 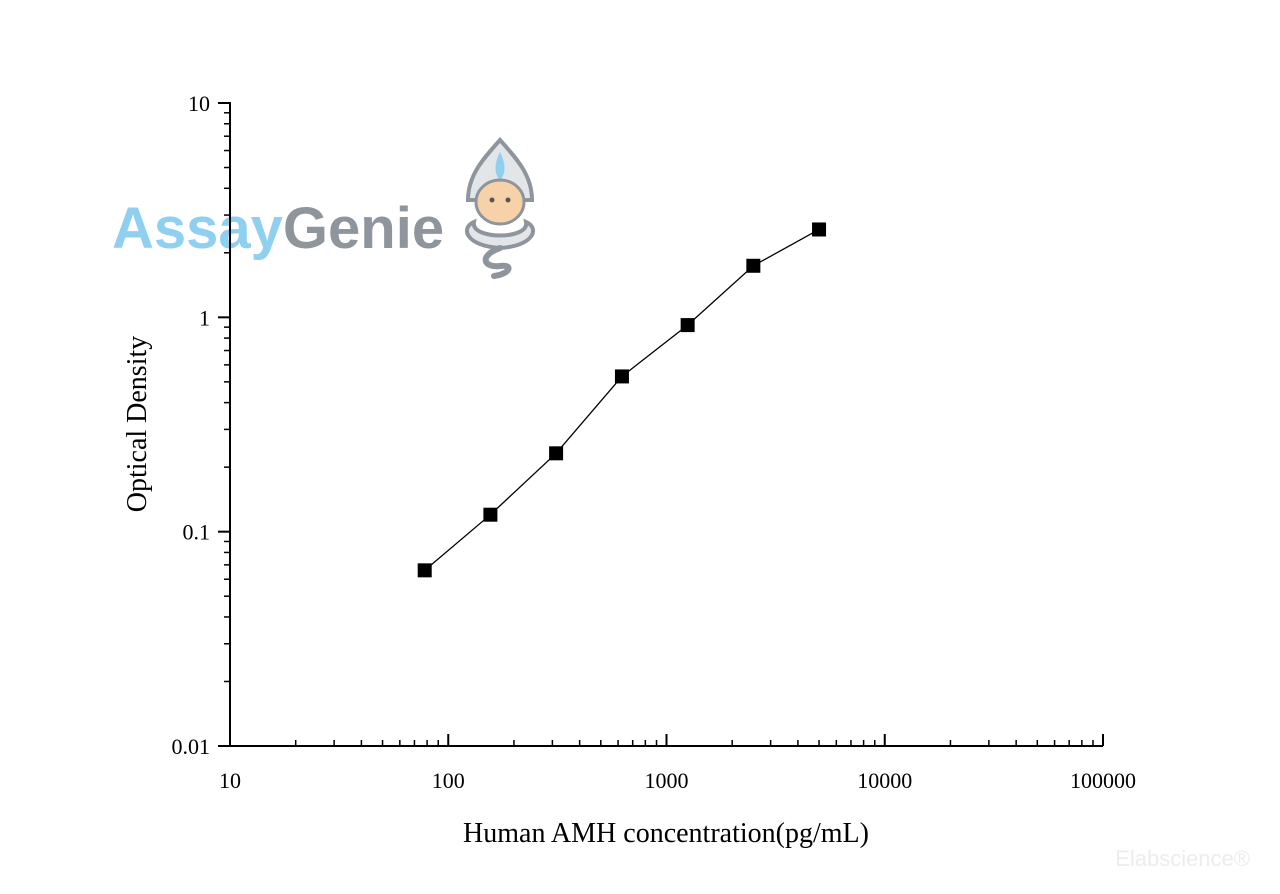 What do you see at coordinates (230, 780) in the screenshot?
I see `x-tick-label: 10` at bounding box center [230, 780].